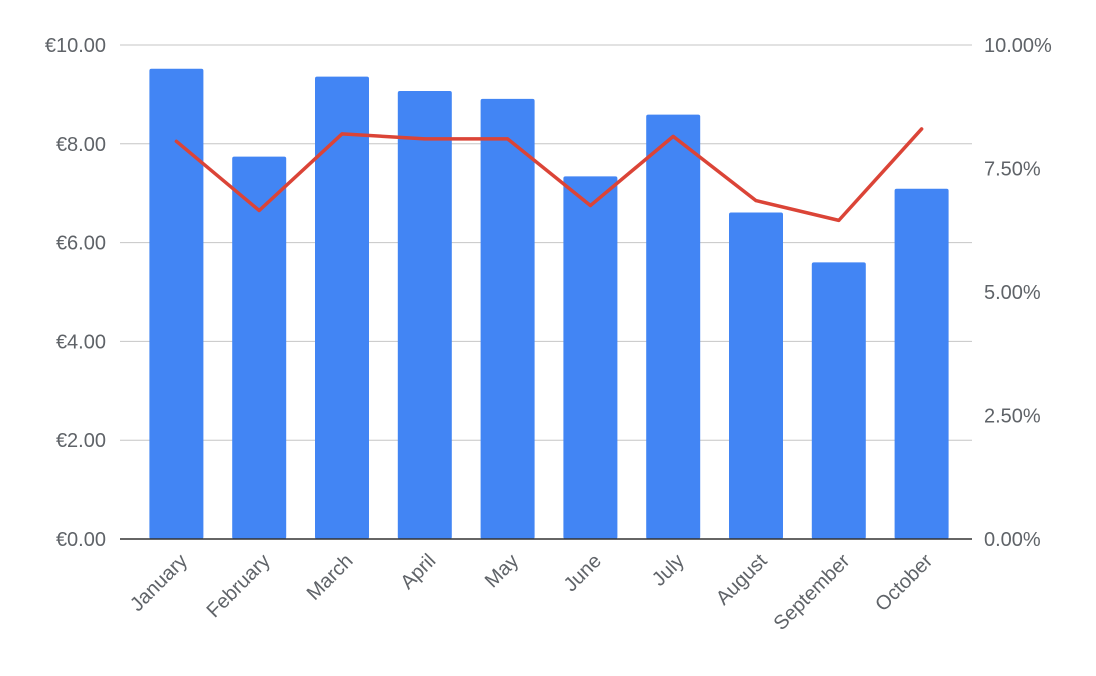  Describe the element at coordinates (75, 293) in the screenshot. I see `left-y-axis: €0.00 €2.00 €4.00 €6.00 €8.00 €10.00` at that location.